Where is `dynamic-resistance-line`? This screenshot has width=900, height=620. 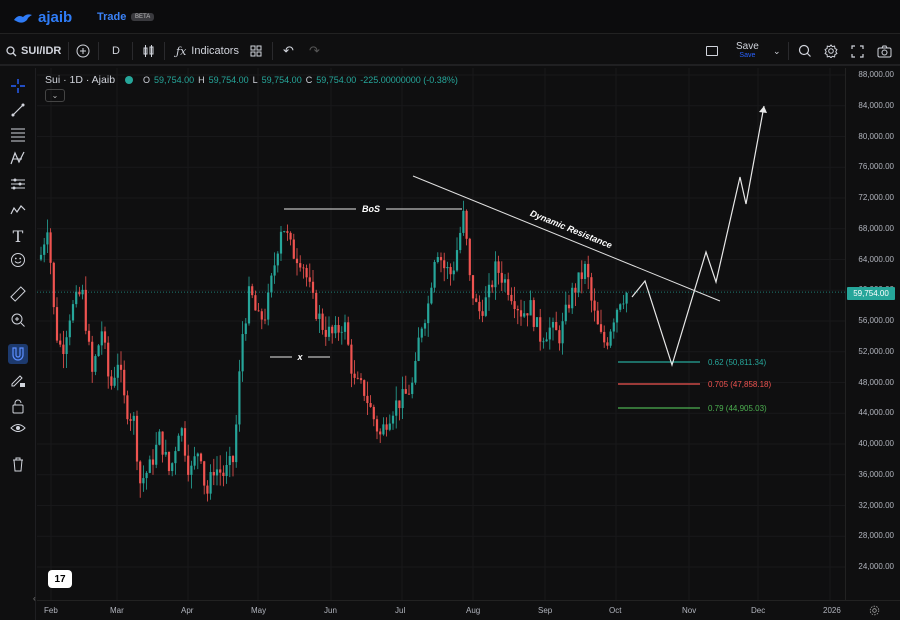
dynamic-resistance-line is located at coordinates (566, 238).